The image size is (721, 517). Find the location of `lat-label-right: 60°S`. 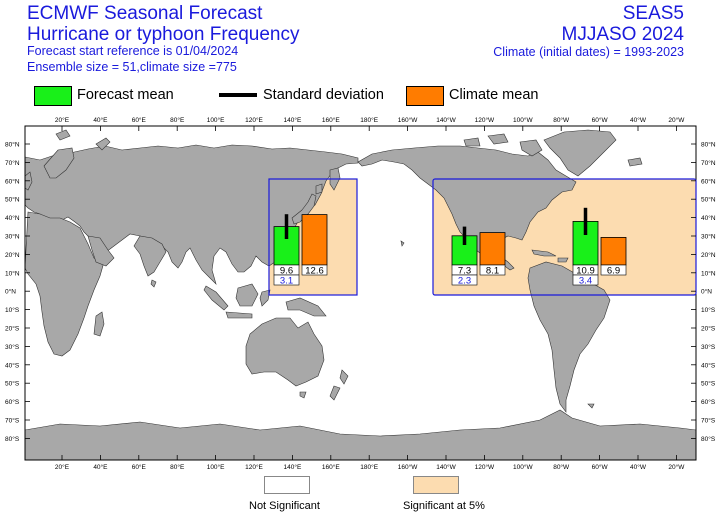

lat-label-right: 60°S is located at coordinates (708, 402).